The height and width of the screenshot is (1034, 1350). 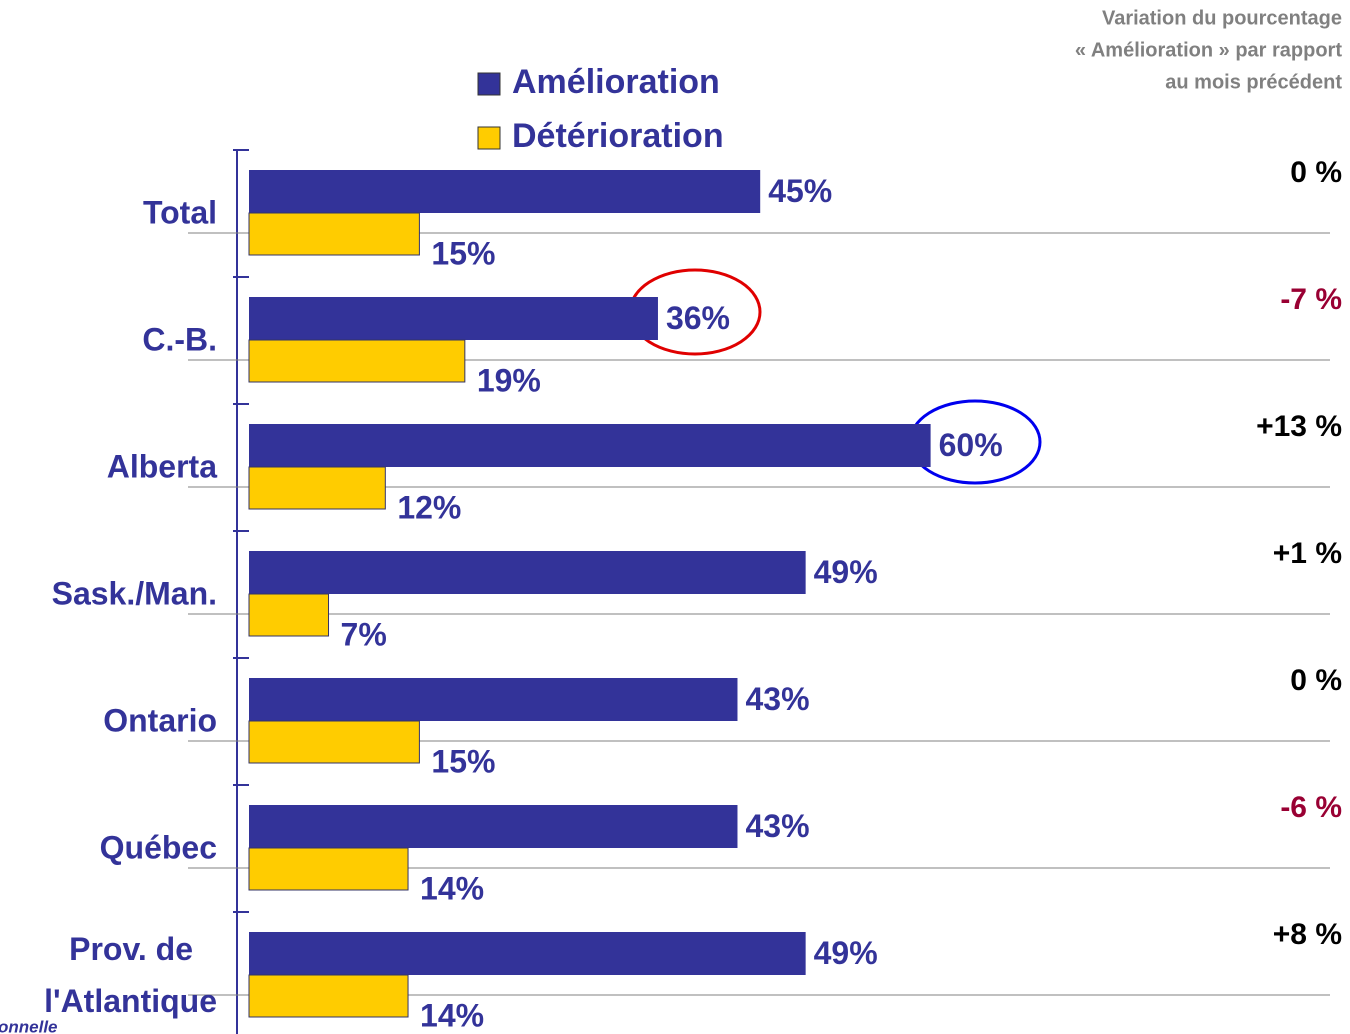 What do you see at coordinates (618, 136) in the screenshot?
I see `legend-label: Détérioration` at bounding box center [618, 136].